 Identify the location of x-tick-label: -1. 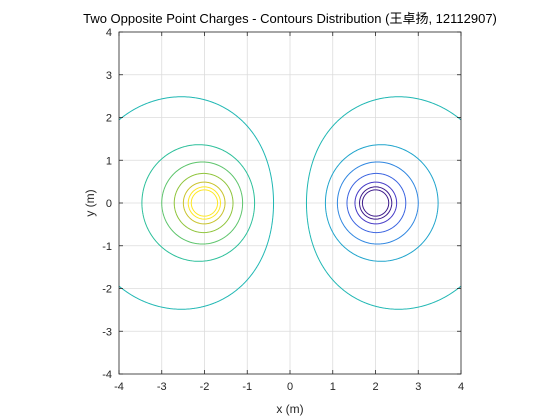
(247, 387).